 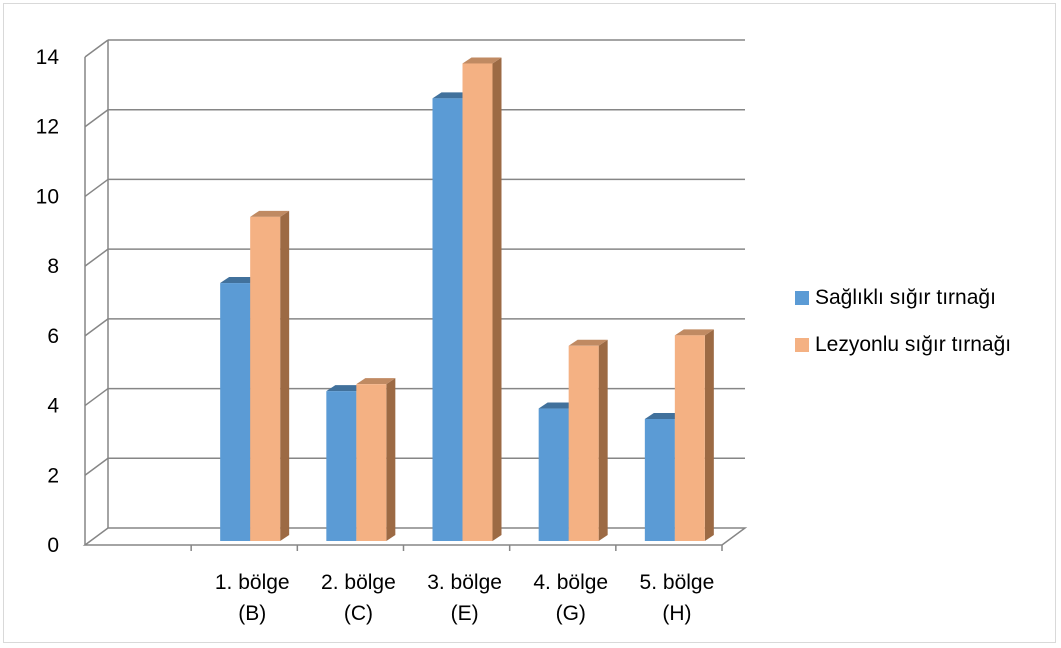 What do you see at coordinates (252, 582) in the screenshot?
I see `x-tick-label-line1: 1. bölge` at bounding box center [252, 582].